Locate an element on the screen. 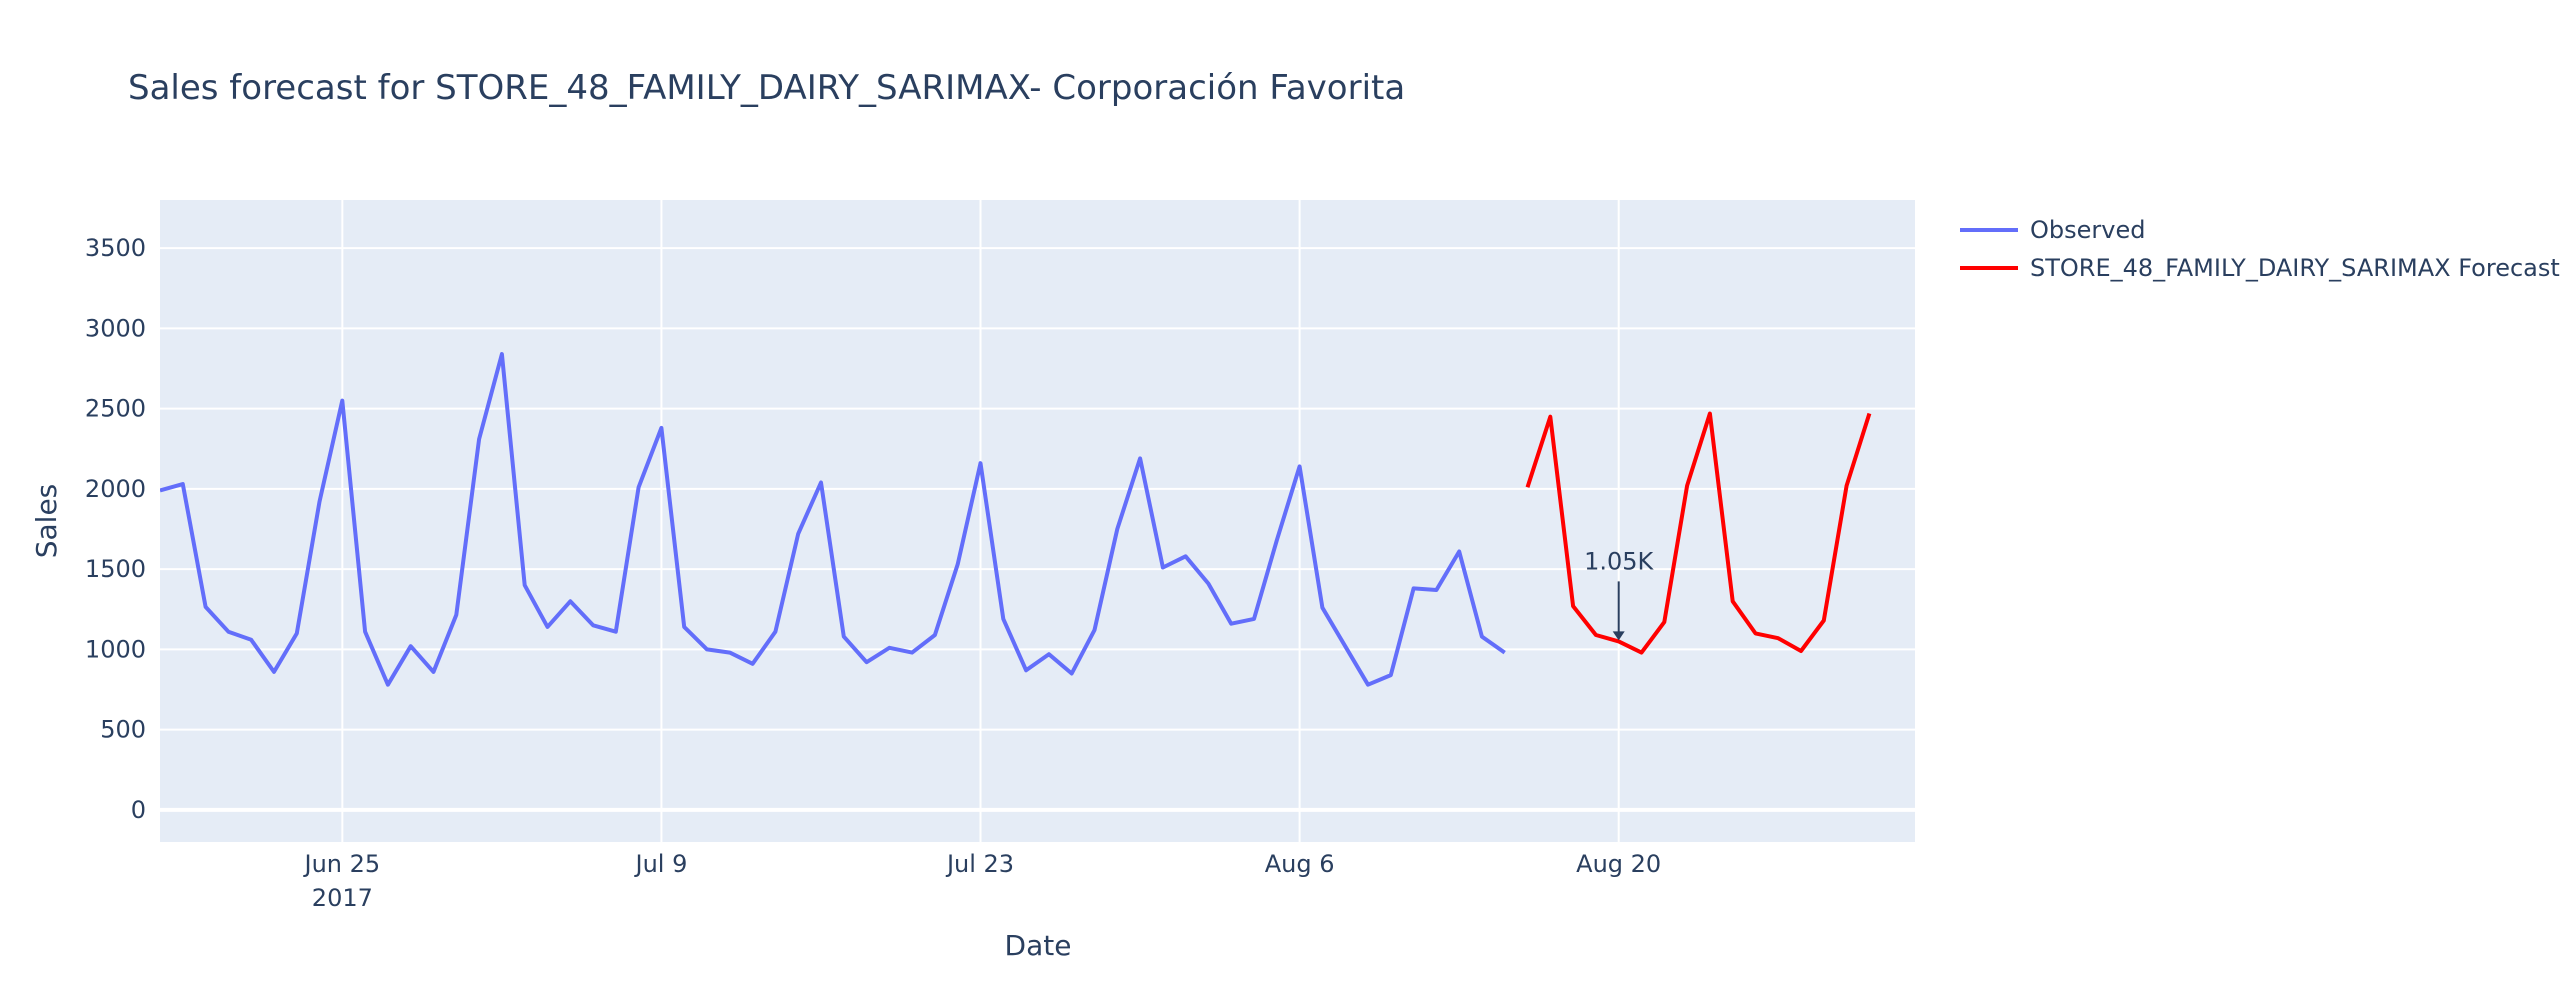 Image resolution: width=2560 pixels, height=1000 pixels. x-tick-label: Jun 25 is located at coordinates (342, 864).